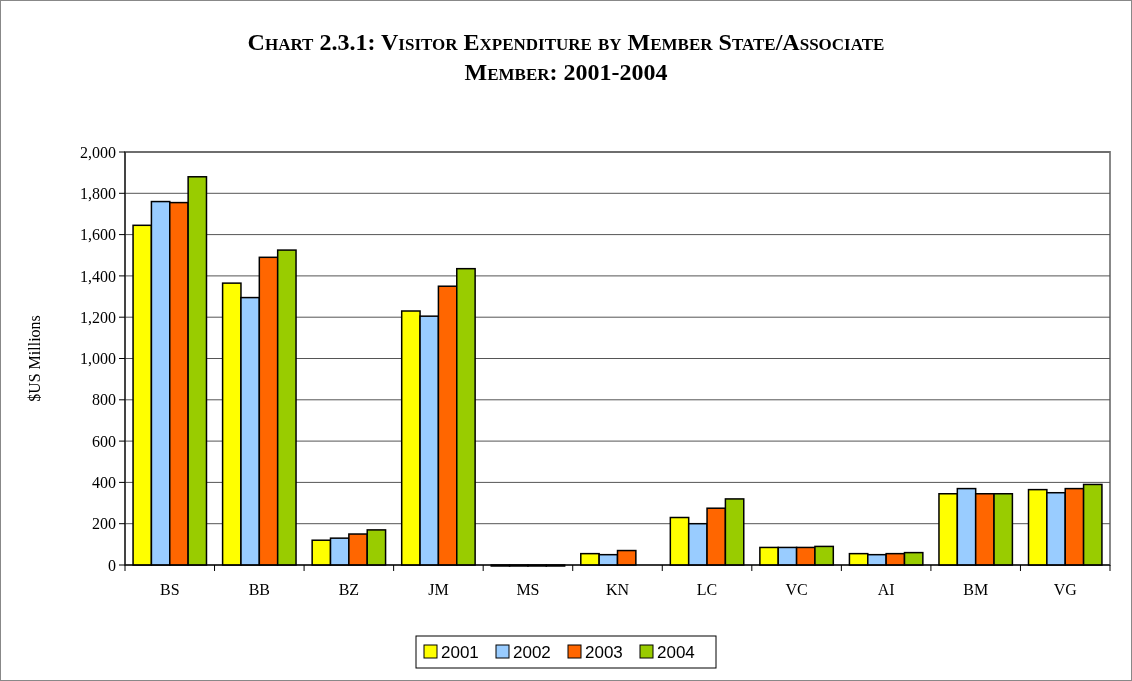 This screenshot has height=681, width=1132. Describe the element at coordinates (349, 589) in the screenshot. I see `x-tick-label: BZ` at that location.